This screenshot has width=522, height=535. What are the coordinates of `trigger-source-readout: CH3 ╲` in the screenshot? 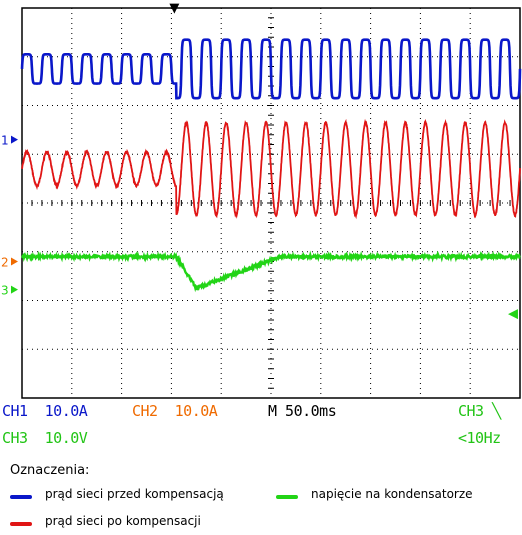 It's located at (479, 411).